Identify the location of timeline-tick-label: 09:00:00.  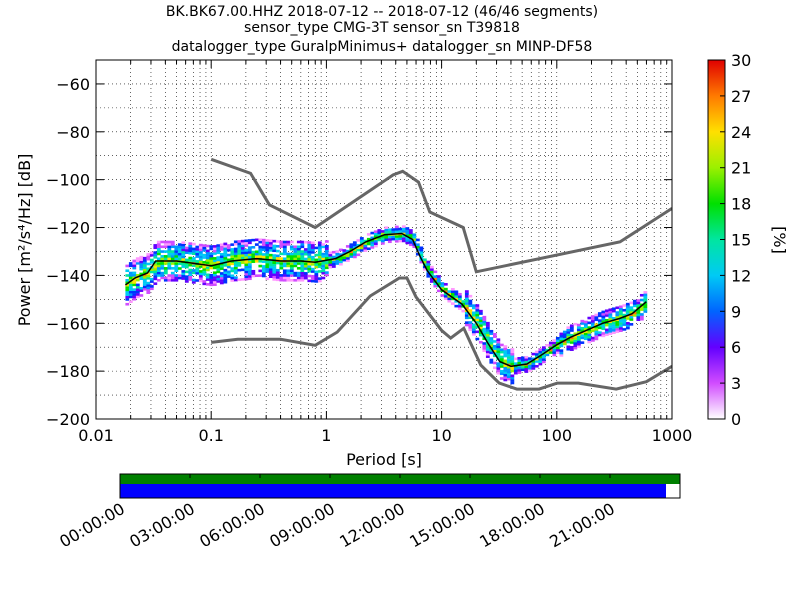
(302, 525).